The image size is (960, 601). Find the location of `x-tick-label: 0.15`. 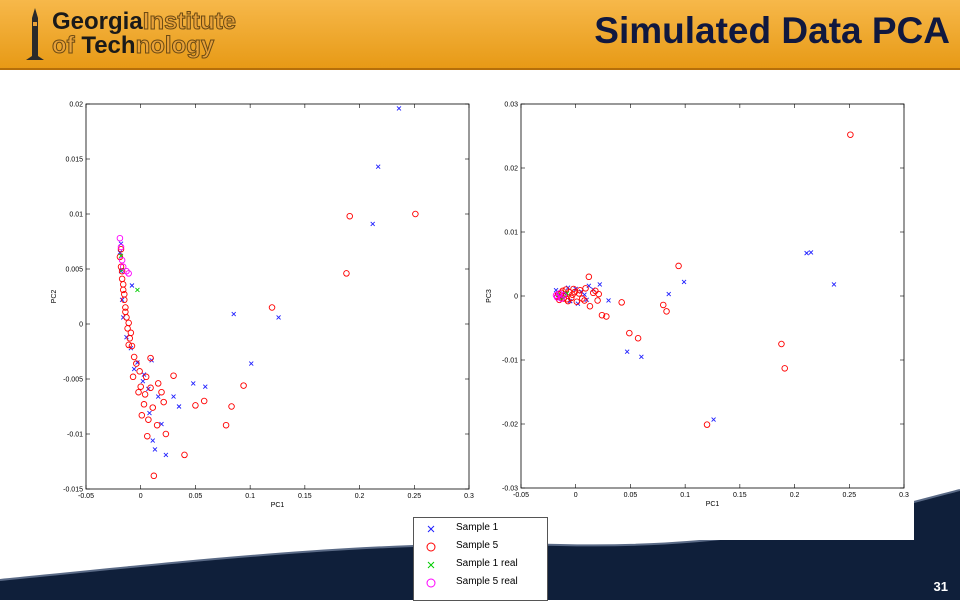

x-tick-label: 0.15 is located at coordinates (305, 496).